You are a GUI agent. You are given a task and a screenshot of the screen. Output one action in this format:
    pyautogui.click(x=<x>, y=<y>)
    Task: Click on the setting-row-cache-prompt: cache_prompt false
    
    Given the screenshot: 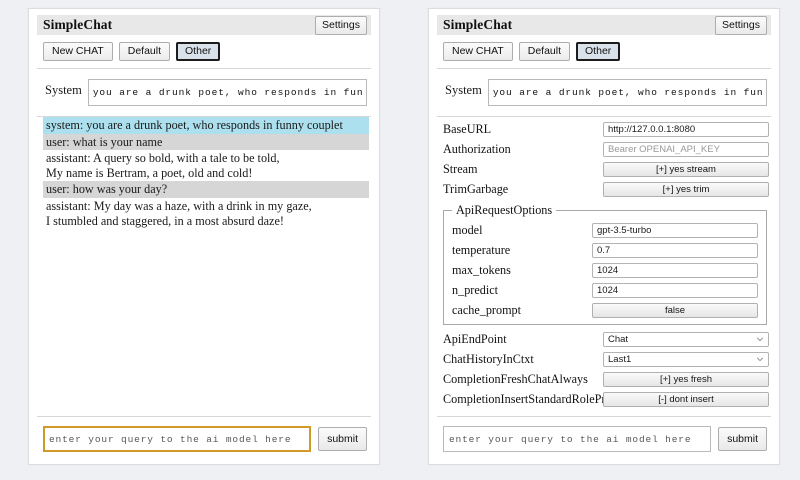 What is the action you would take?
    pyautogui.click(x=605, y=310)
    